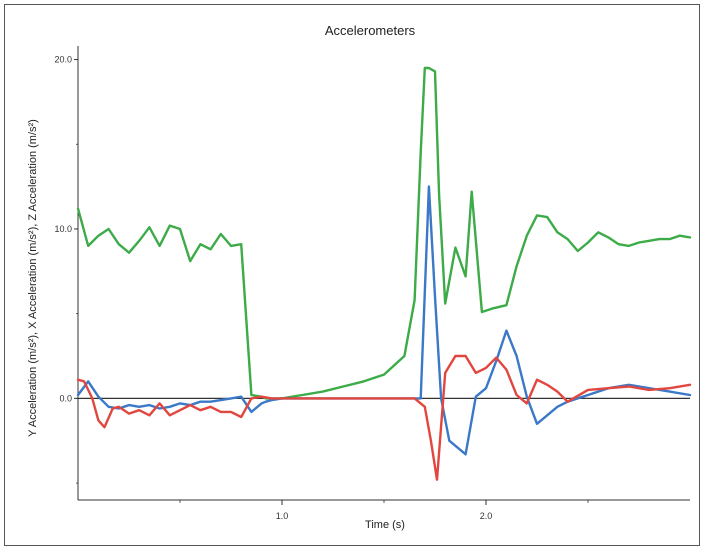 This screenshot has width=706, height=550. I want to click on y-tick-label: 10.0, so click(63, 229).